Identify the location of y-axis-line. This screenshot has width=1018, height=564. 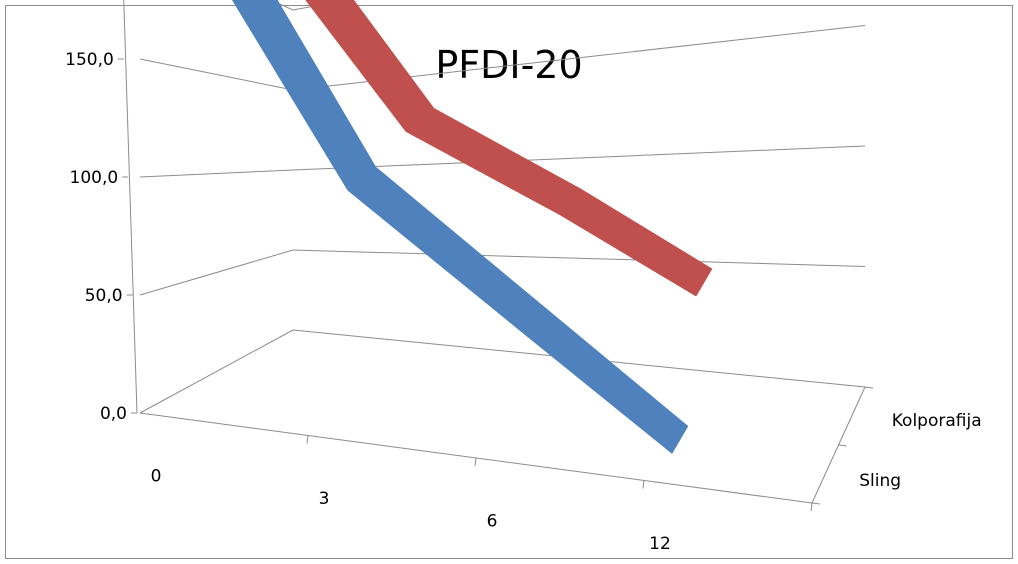
(130, 207).